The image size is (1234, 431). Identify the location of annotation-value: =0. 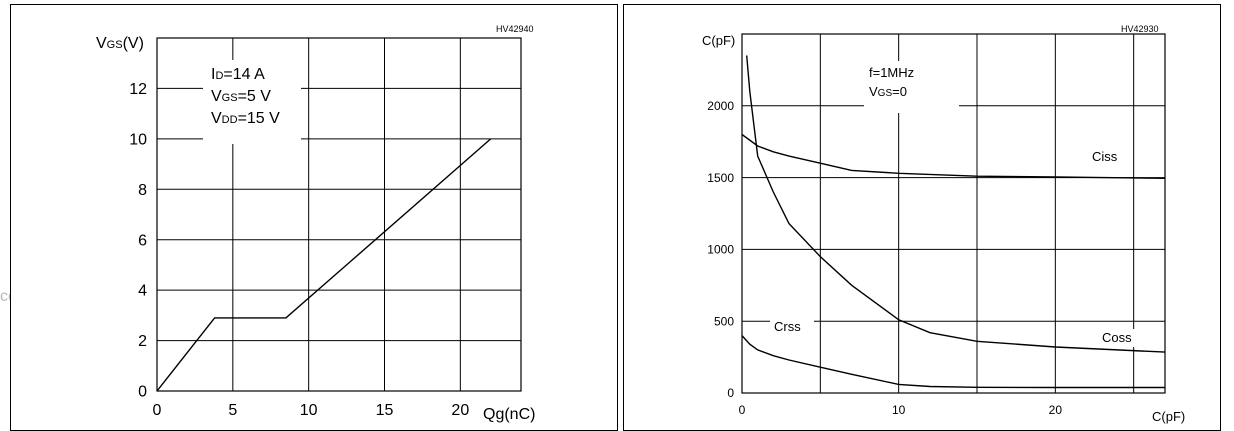
(899, 91).